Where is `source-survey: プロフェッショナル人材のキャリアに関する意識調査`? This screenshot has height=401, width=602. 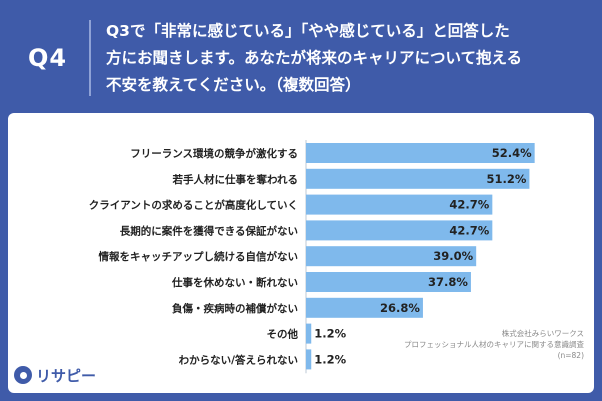
source-survey: プロフェッショナル人材のキャリアに関する意識調査 is located at coordinates (494, 344).